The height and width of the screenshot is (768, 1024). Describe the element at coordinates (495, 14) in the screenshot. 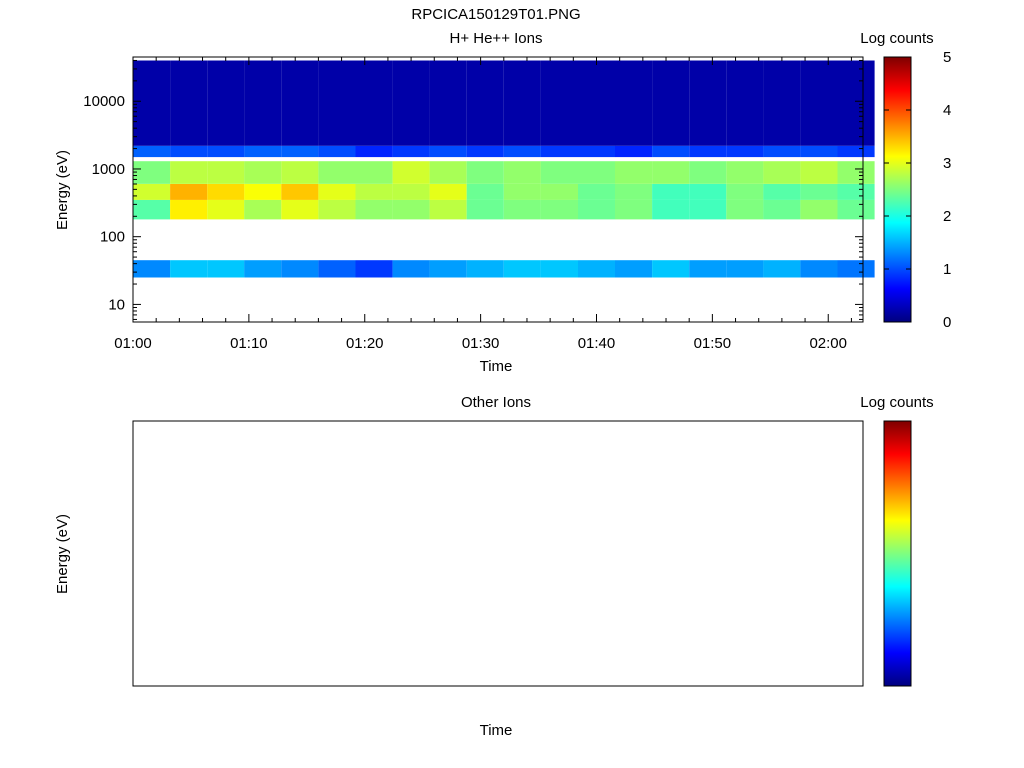

I see `figure-title: RPCICA150129T01.PNG` at that location.